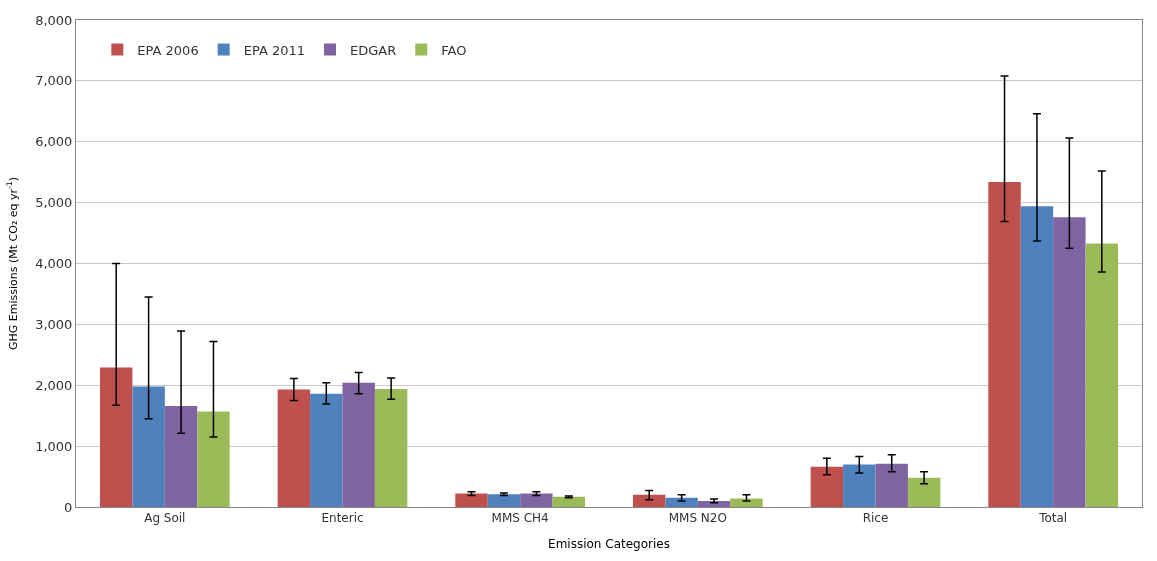 The image size is (1157, 561). What do you see at coordinates (54, 20) in the screenshot?
I see `y-tick-label: 8,000` at bounding box center [54, 20].